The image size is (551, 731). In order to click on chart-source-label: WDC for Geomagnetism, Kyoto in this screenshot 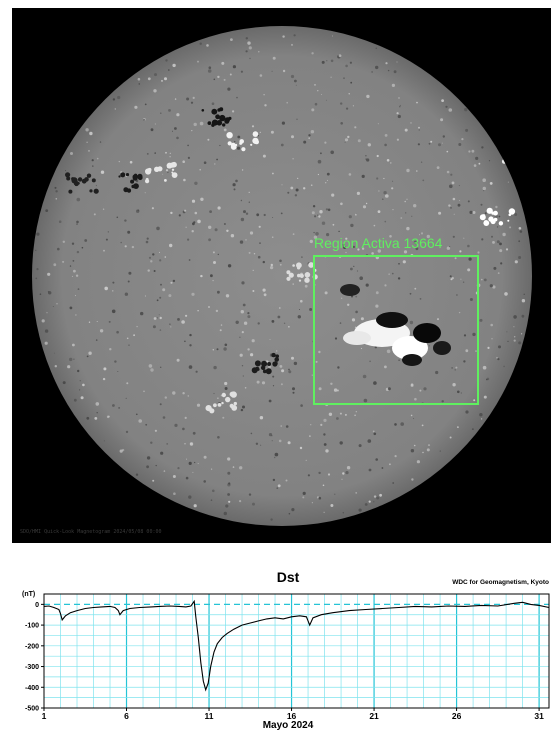, I will do `click(500, 582)`.